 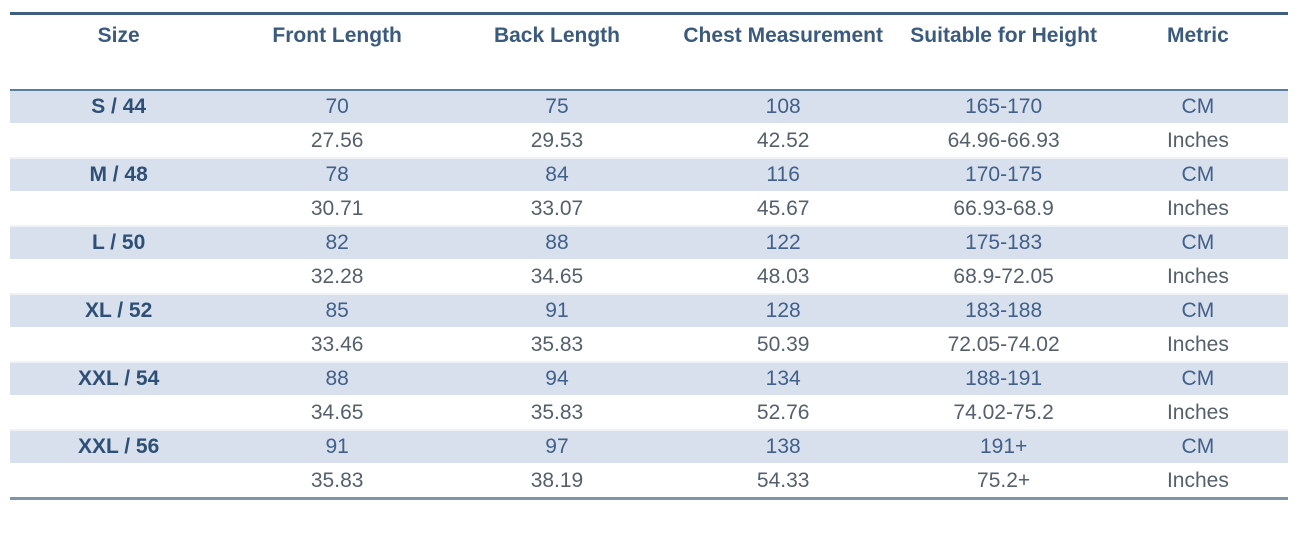 I want to click on value-cell: 48.03, so click(x=783, y=277).